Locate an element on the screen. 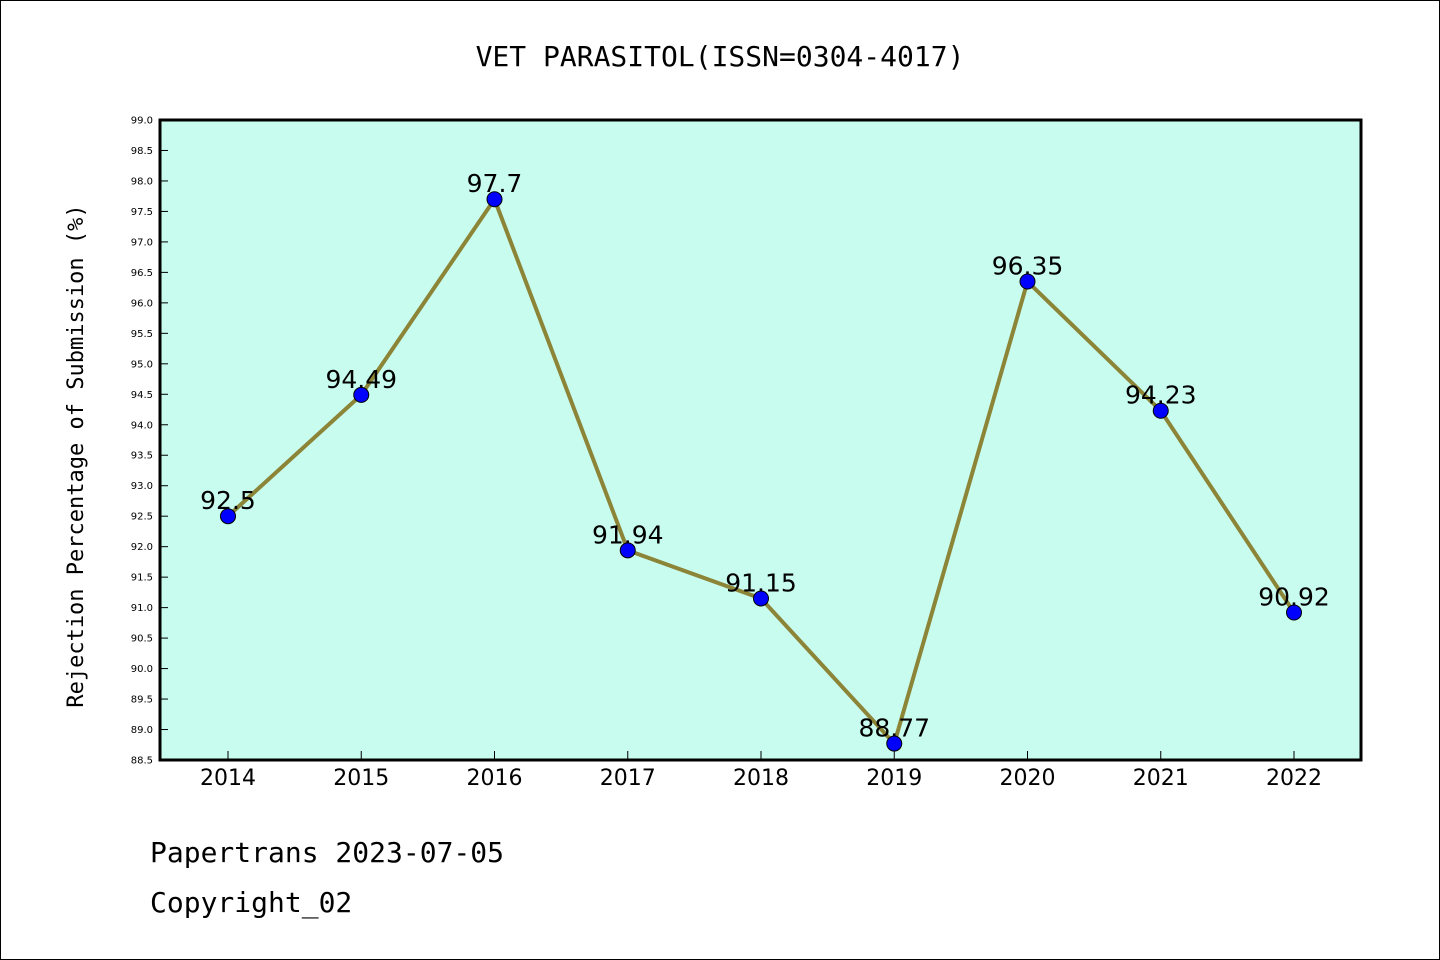 Image resolution: width=1440 pixels, height=960 pixels. y-tick-label: 92.5 is located at coordinates (142, 517).